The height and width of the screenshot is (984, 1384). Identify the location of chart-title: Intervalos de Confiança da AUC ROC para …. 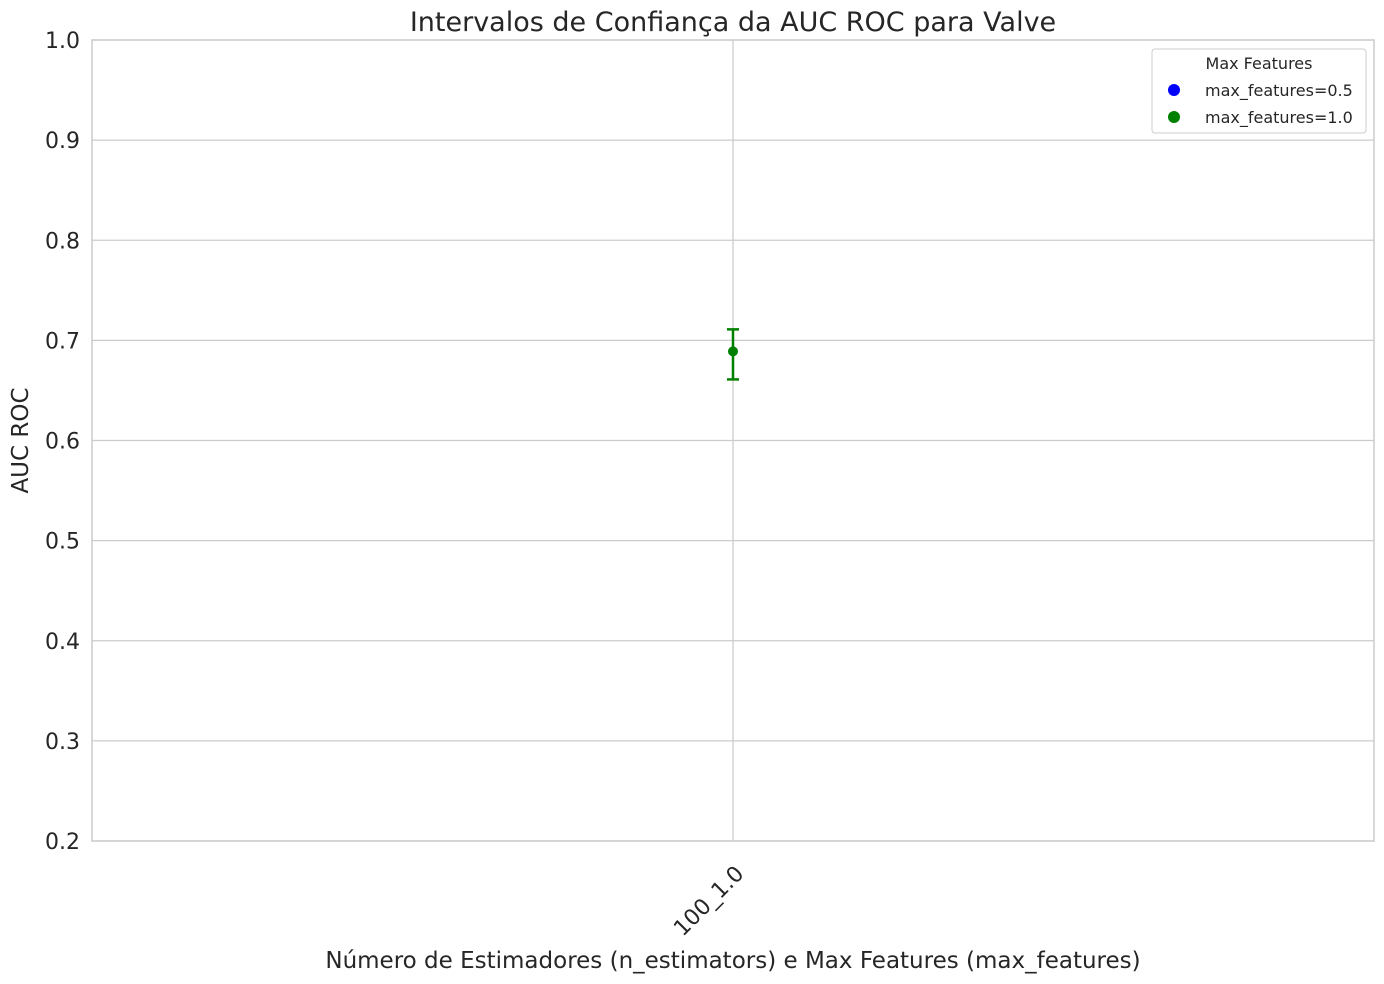
(733, 22).